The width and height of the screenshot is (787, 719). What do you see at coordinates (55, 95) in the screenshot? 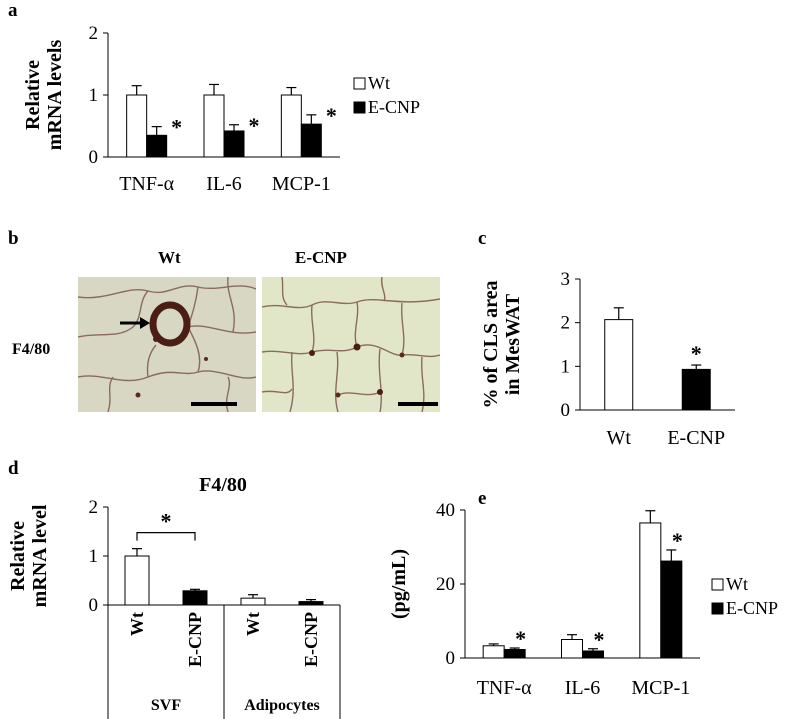
I see `chart-a-y-axis-label: mRNA levels` at bounding box center [55, 95].